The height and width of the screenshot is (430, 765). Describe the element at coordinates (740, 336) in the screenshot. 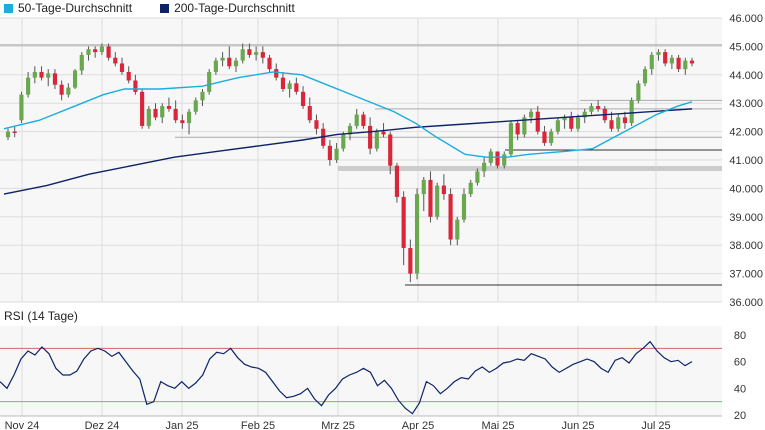

I see `rsi-tick-label: 80` at that location.